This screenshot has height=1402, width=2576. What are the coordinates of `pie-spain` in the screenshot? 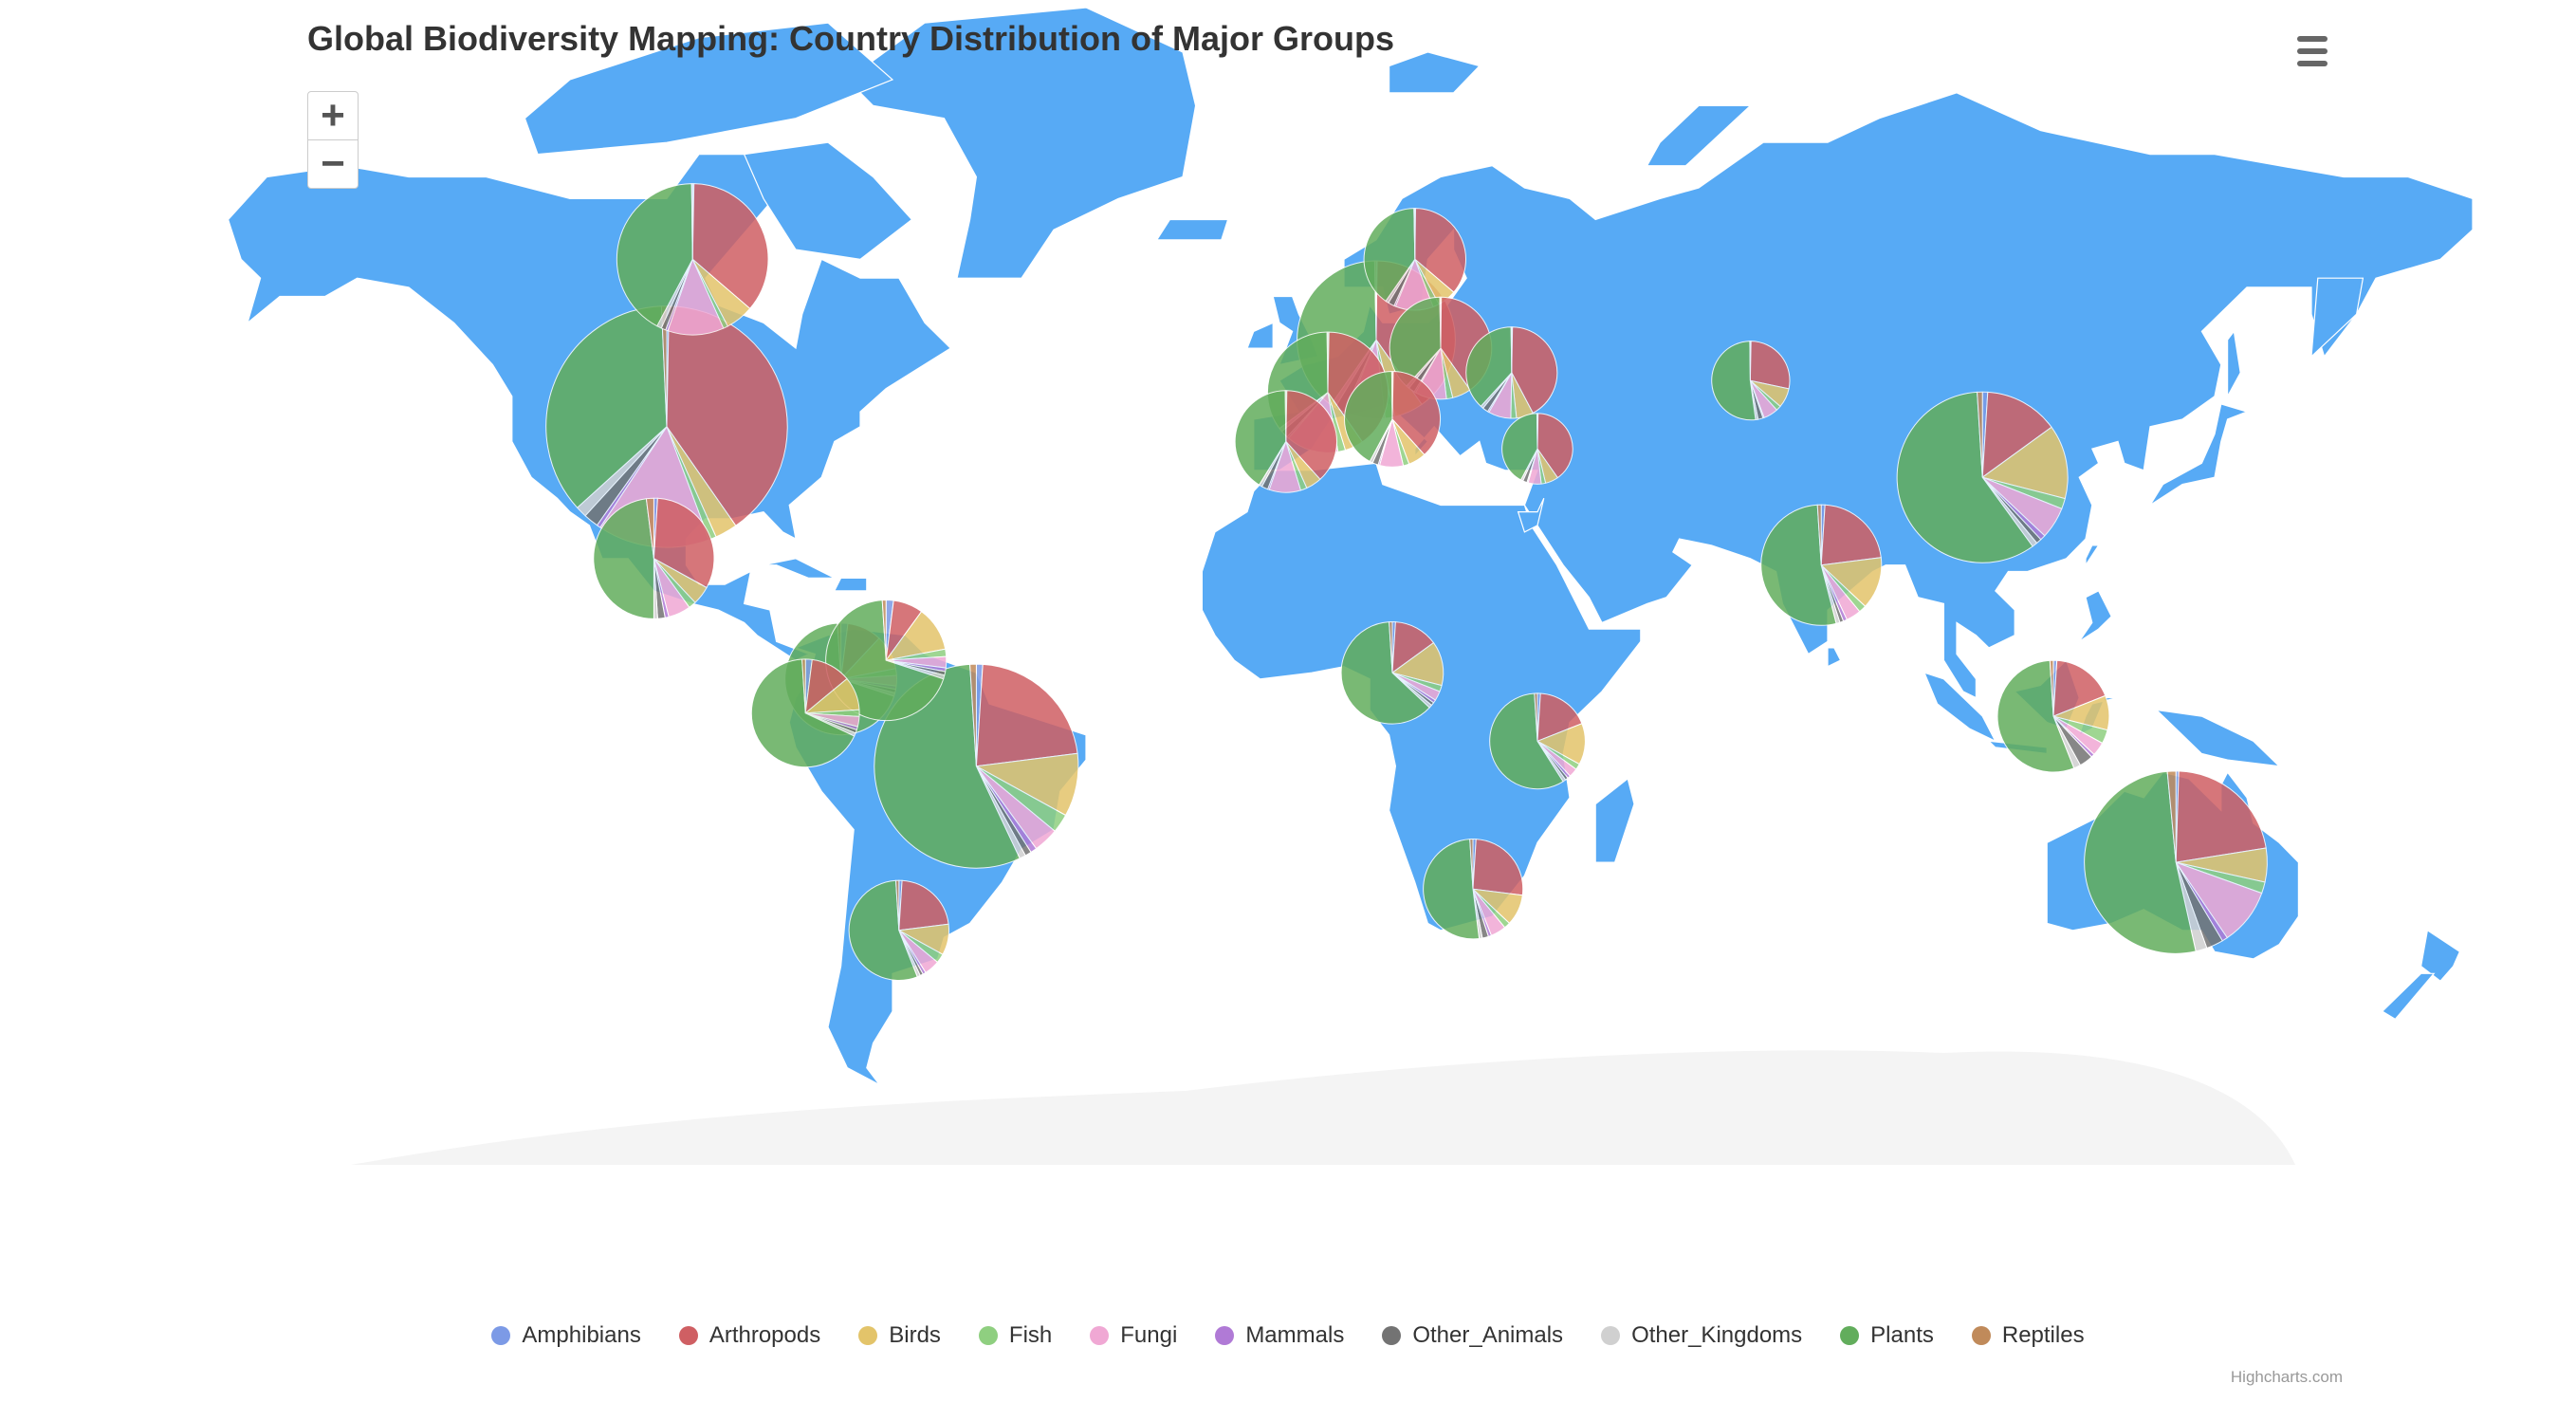 It's located at (1285, 441).